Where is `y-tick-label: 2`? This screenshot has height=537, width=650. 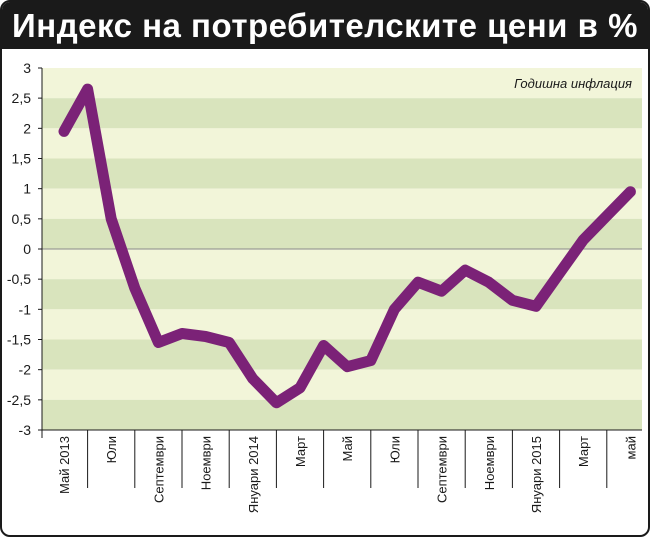
y-tick-label: 2 is located at coordinates (27, 128).